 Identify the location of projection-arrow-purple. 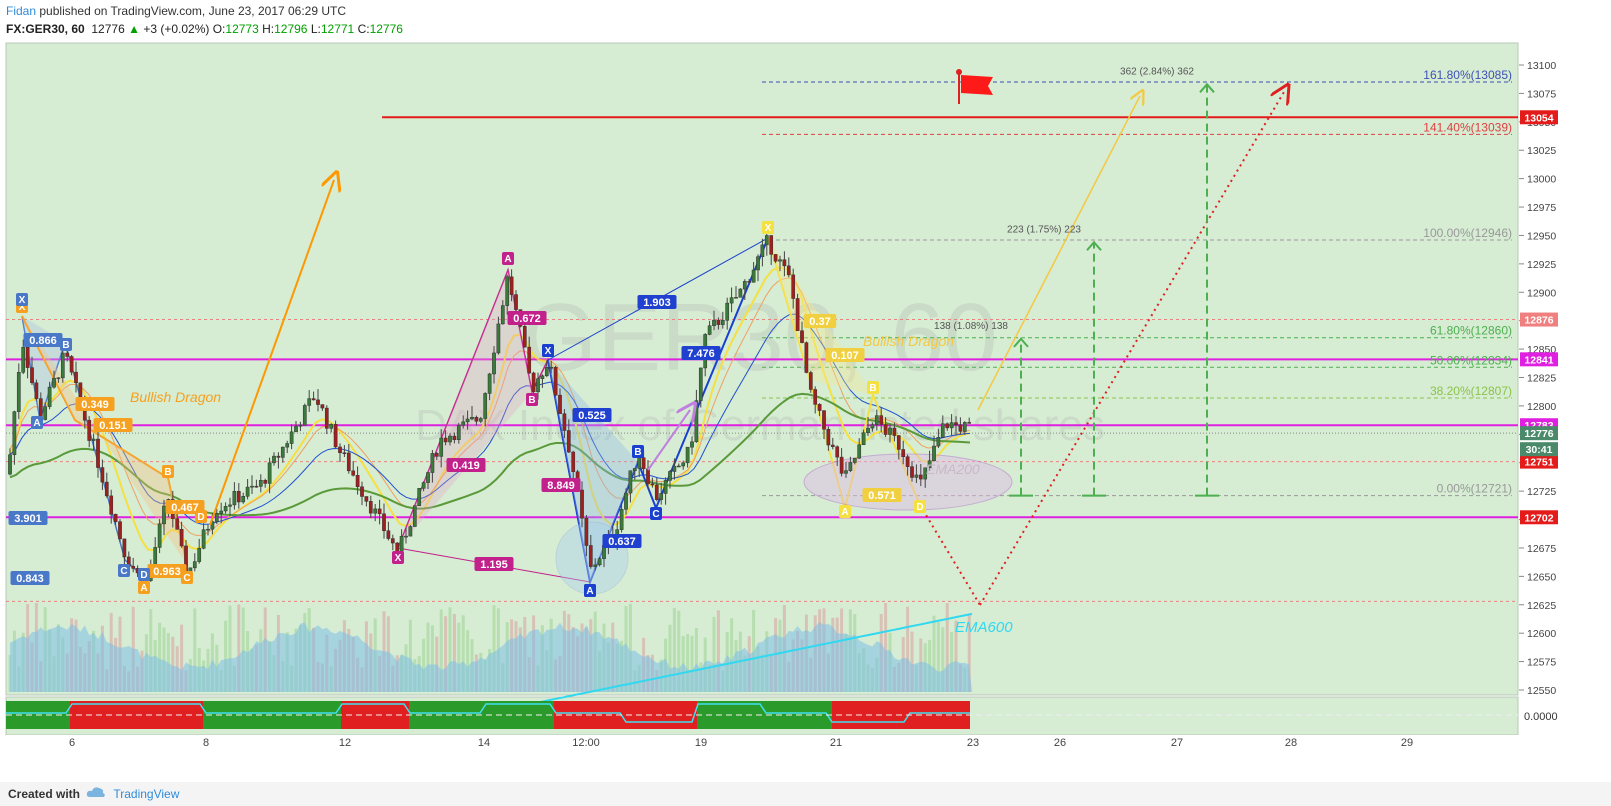
(668, 440).